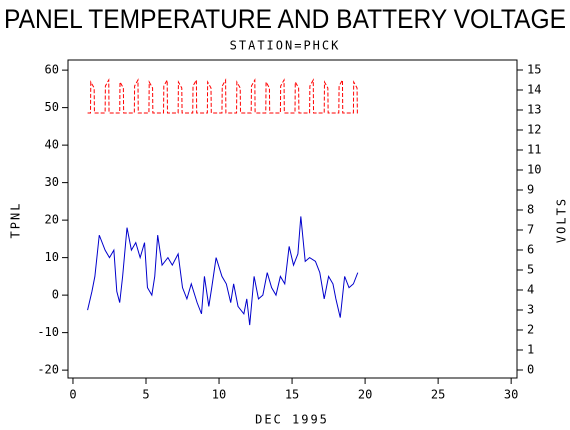 Image resolution: width=570 pixels, height=430 pixels. I want to click on y2-tick-label: 12, so click(534, 130).